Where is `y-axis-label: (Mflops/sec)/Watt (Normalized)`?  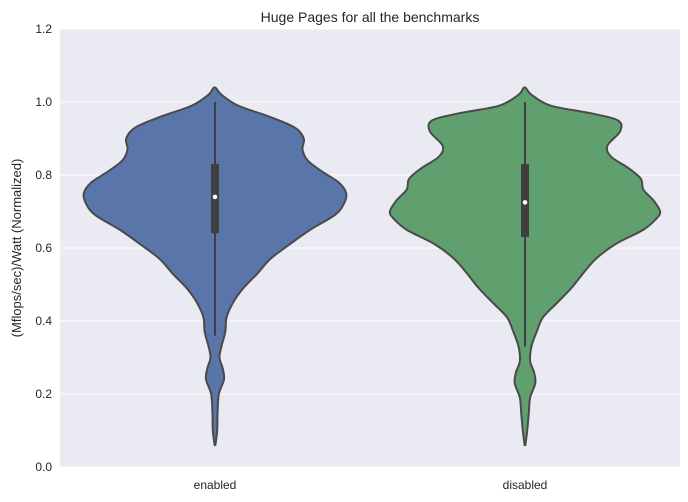 y-axis-label: (Mflops/sec)/Watt (Normalized) is located at coordinates (16, 248).